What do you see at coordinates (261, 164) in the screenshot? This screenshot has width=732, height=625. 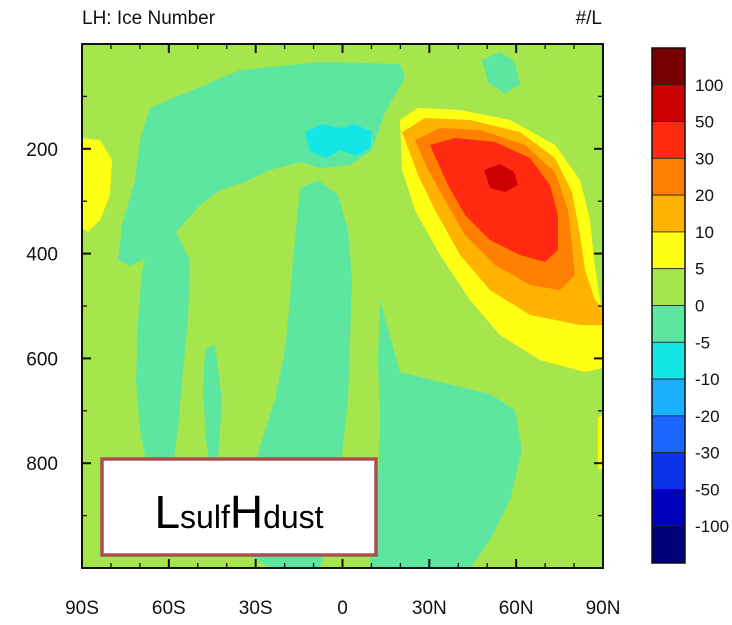 I see `contour-neg-top-band` at bounding box center [261, 164].